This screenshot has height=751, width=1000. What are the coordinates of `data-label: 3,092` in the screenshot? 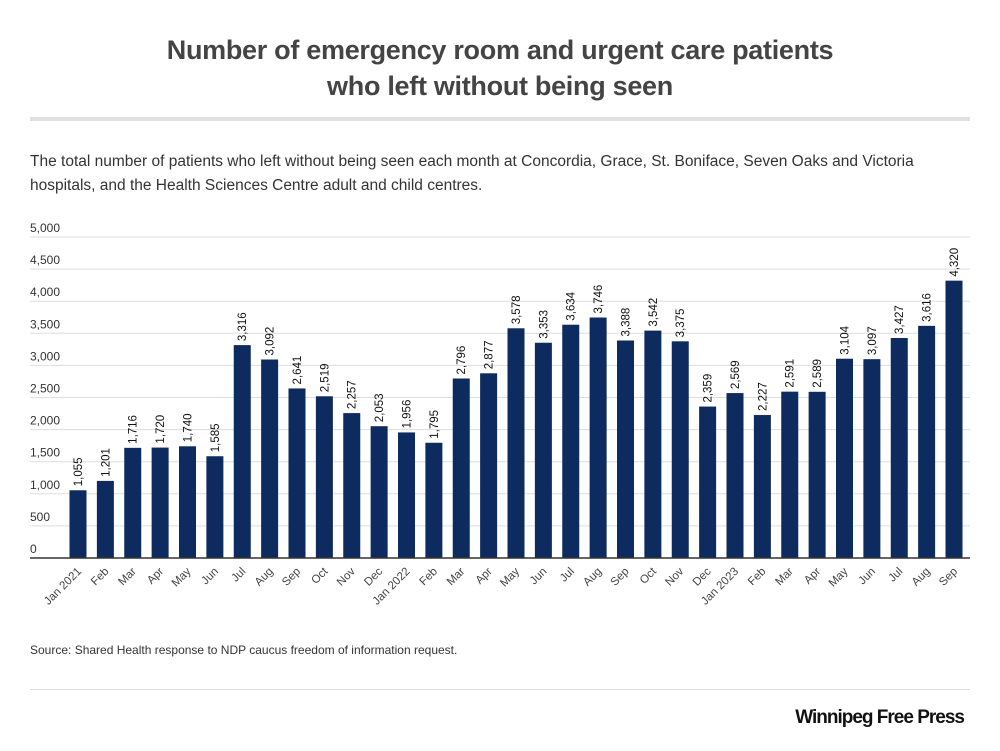 It's located at (271, 341).